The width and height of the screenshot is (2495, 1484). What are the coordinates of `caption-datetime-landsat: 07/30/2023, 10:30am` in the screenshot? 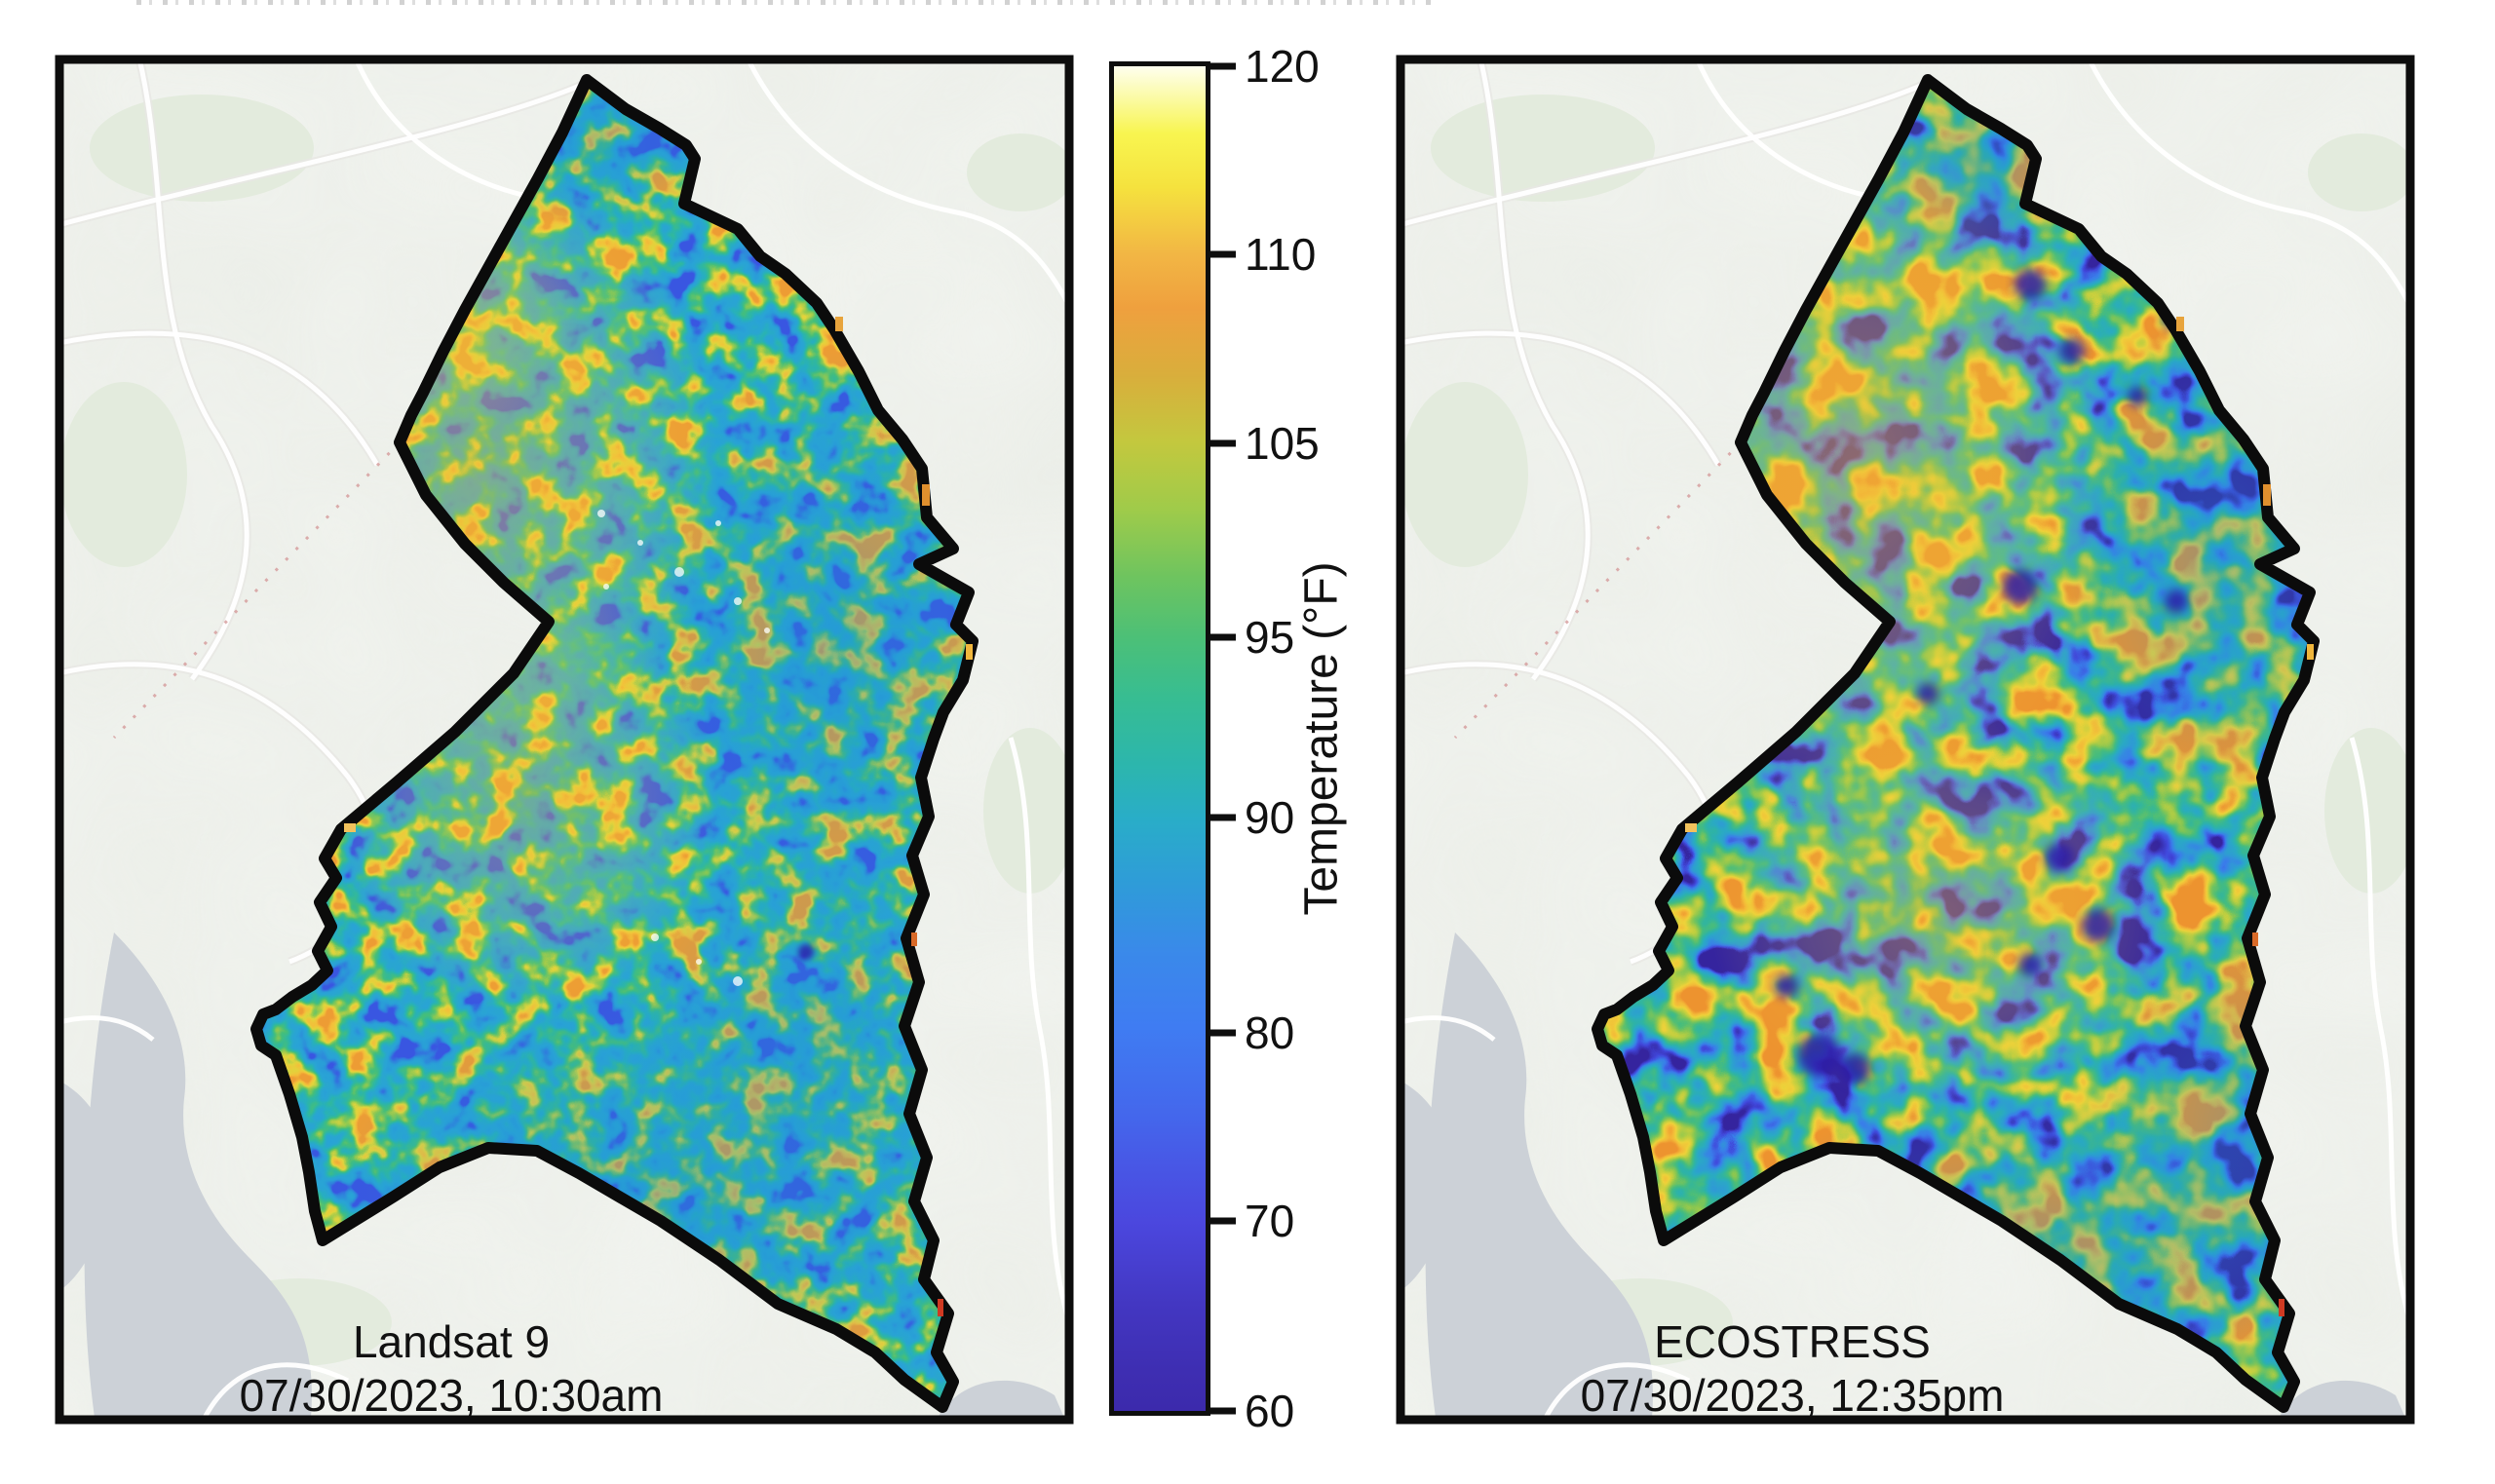 It's located at (452, 1395).